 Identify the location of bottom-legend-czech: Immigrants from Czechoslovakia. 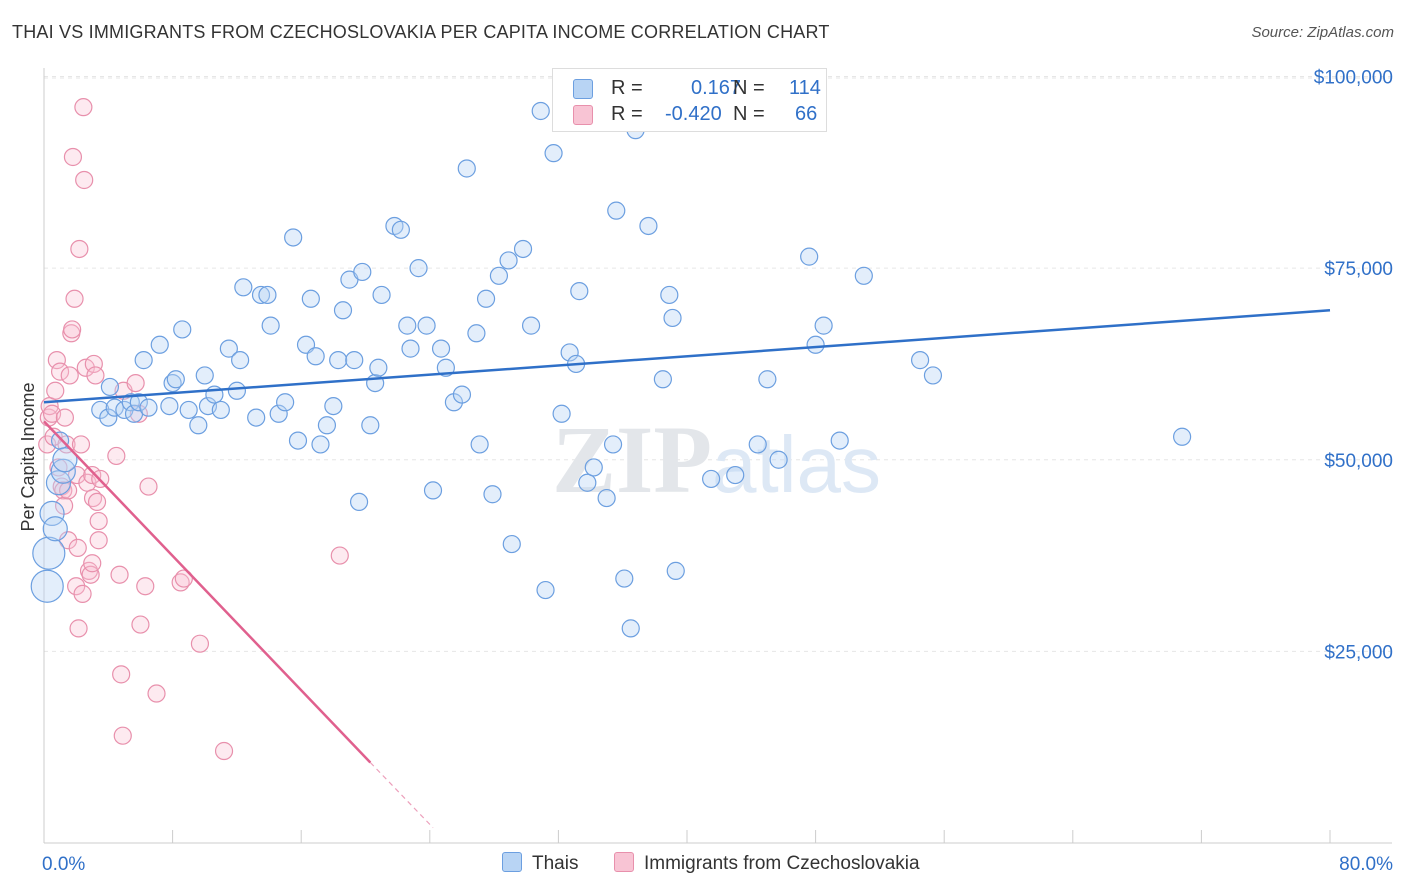
(767, 863).